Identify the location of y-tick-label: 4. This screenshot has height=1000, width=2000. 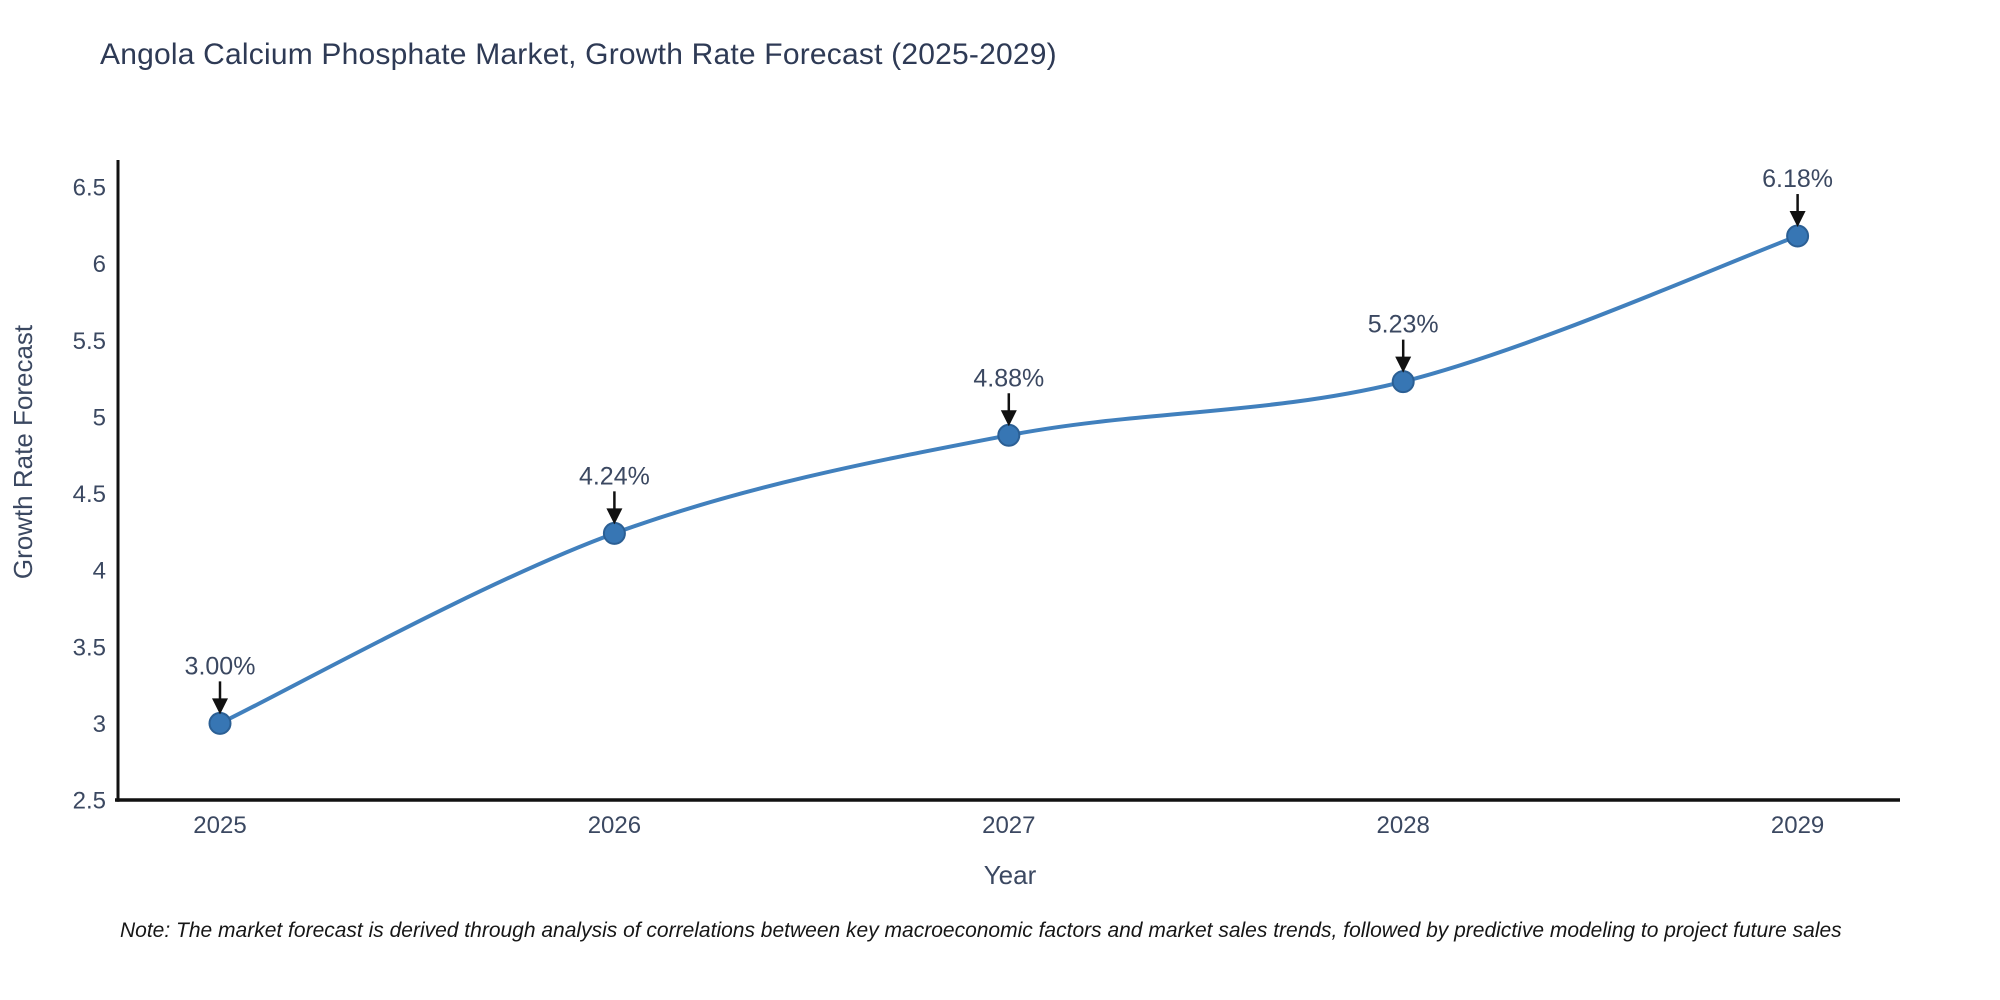
(99, 571).